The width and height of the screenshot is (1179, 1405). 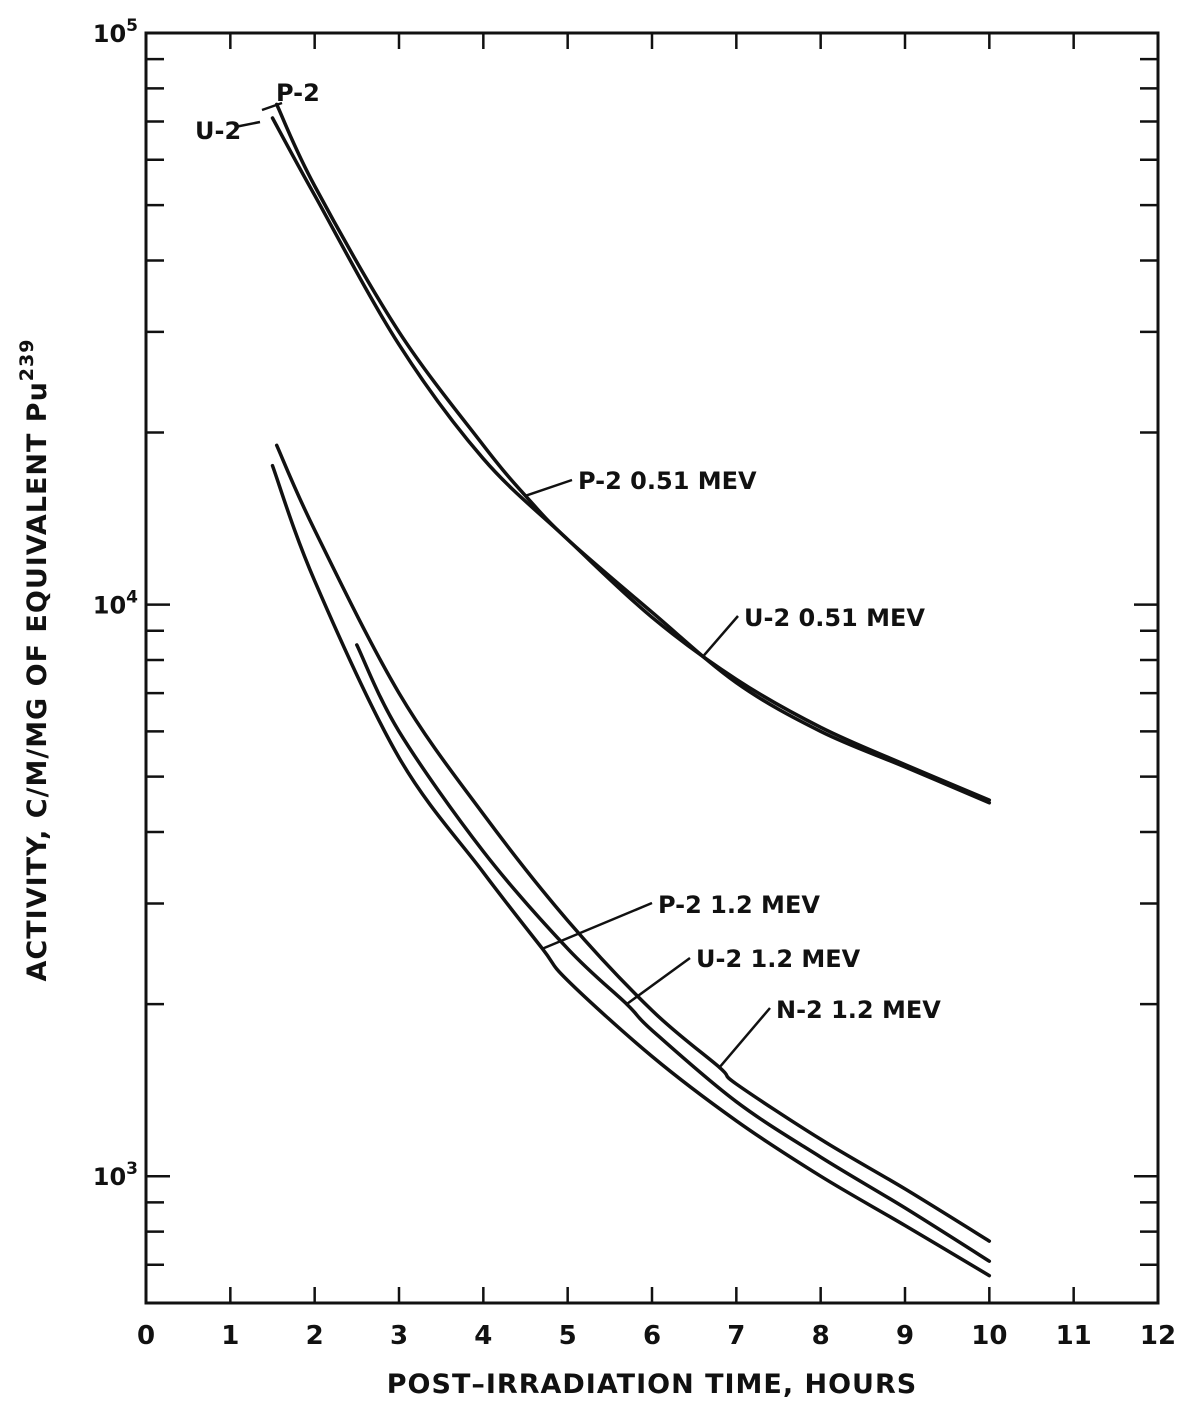 What do you see at coordinates (652, 1384) in the screenshot?
I see `x-axis-label: POST–IRRADIATION TIME, HOURS` at bounding box center [652, 1384].